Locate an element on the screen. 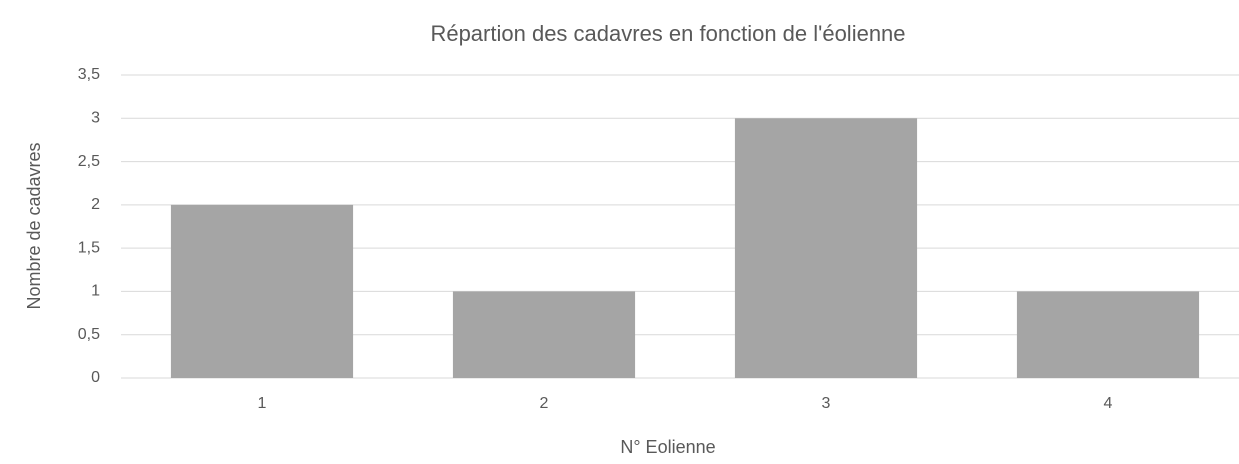 The width and height of the screenshot is (1239, 464). y-tick-label: 3,5 is located at coordinates (89, 74).